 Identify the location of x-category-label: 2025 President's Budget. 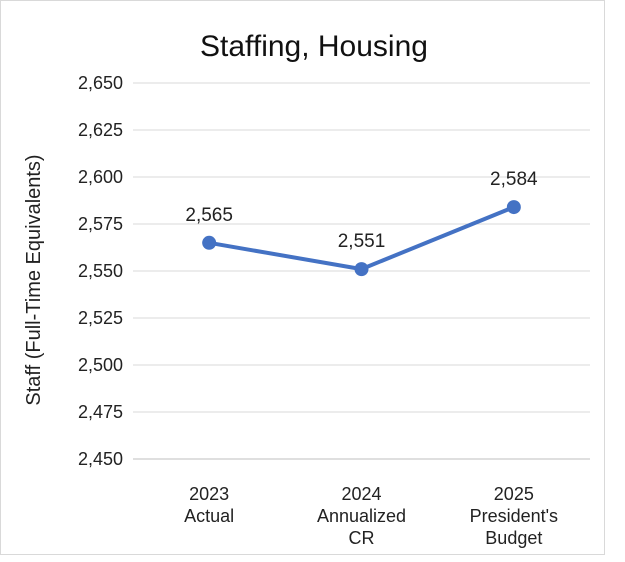
(514, 516).